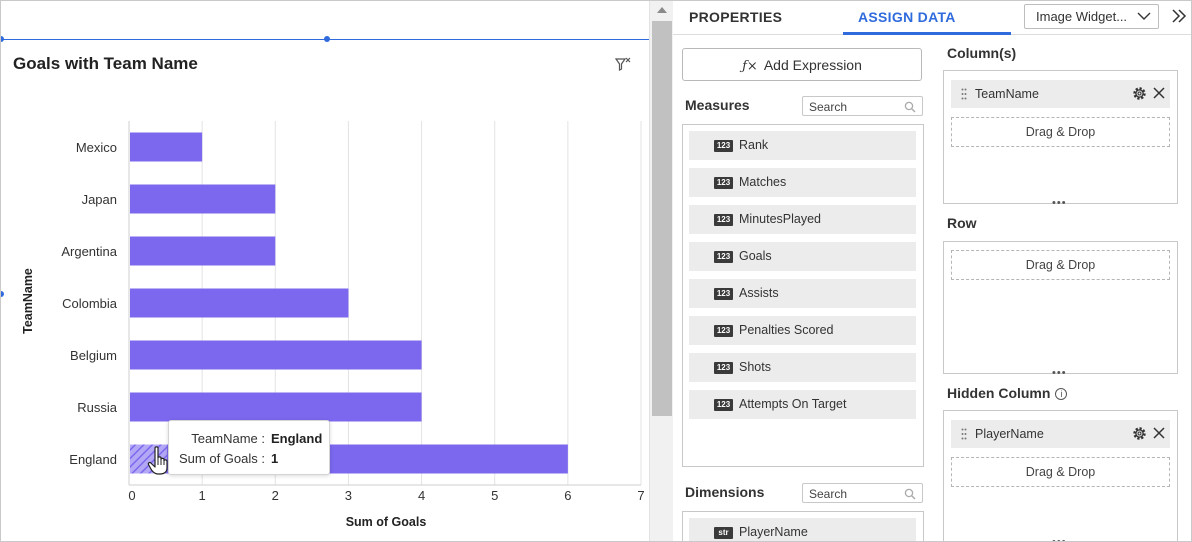  What do you see at coordinates (802, 256) in the screenshot?
I see `measure-item-goals: 123 Goals` at bounding box center [802, 256].